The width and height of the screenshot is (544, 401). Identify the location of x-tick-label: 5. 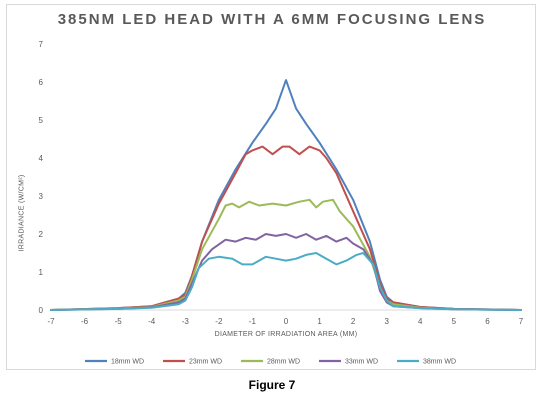
(454, 321).